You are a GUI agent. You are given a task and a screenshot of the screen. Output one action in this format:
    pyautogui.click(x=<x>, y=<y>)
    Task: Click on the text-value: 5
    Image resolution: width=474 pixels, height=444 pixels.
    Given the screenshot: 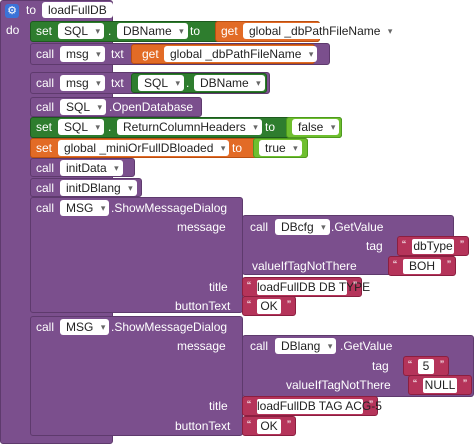 What is the action you would take?
    pyautogui.click(x=426, y=366)
    